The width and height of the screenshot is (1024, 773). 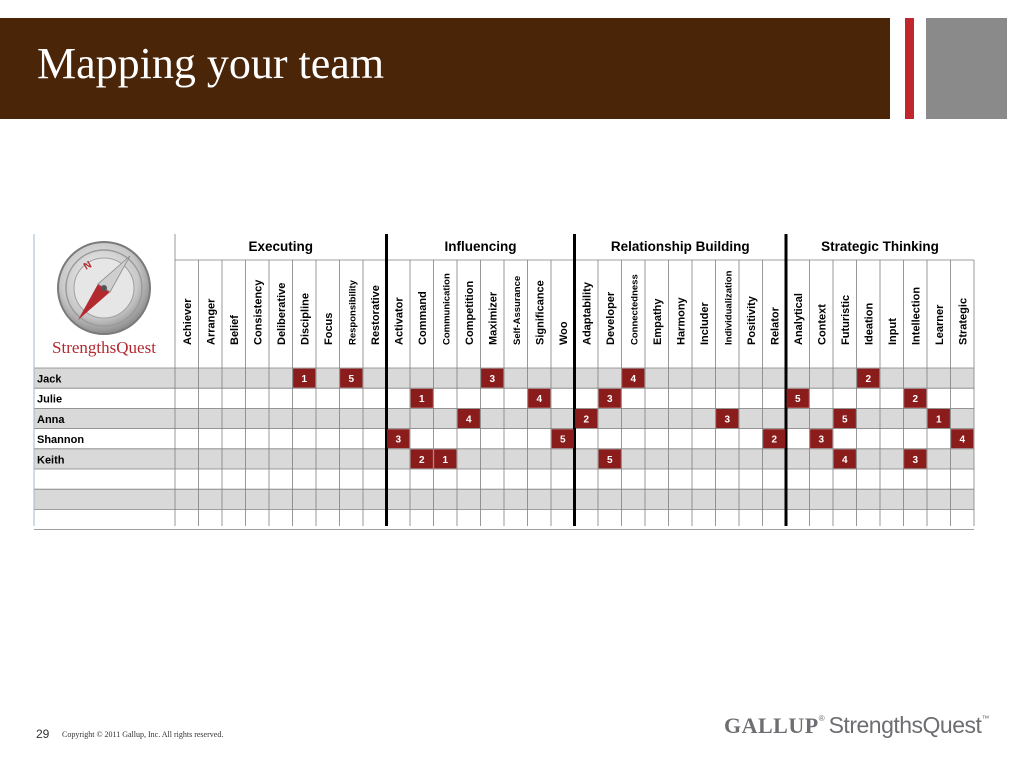 I want to click on group-header-influencing: Influencing, so click(x=481, y=246).